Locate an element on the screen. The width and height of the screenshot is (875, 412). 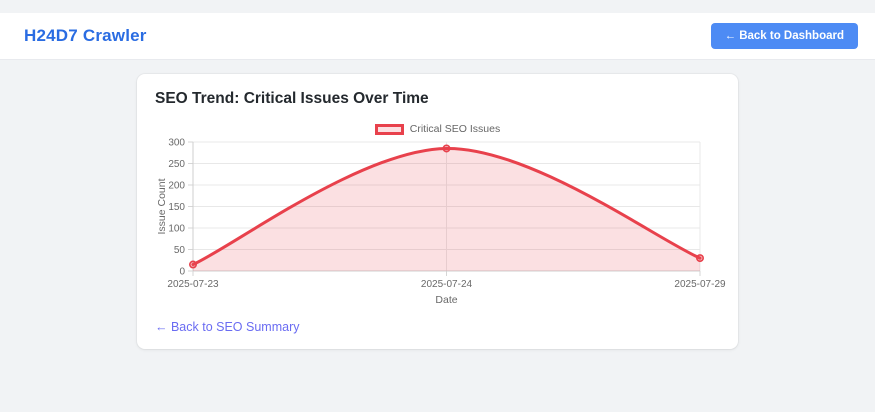
y-tick-label: 300 is located at coordinates (176, 143).